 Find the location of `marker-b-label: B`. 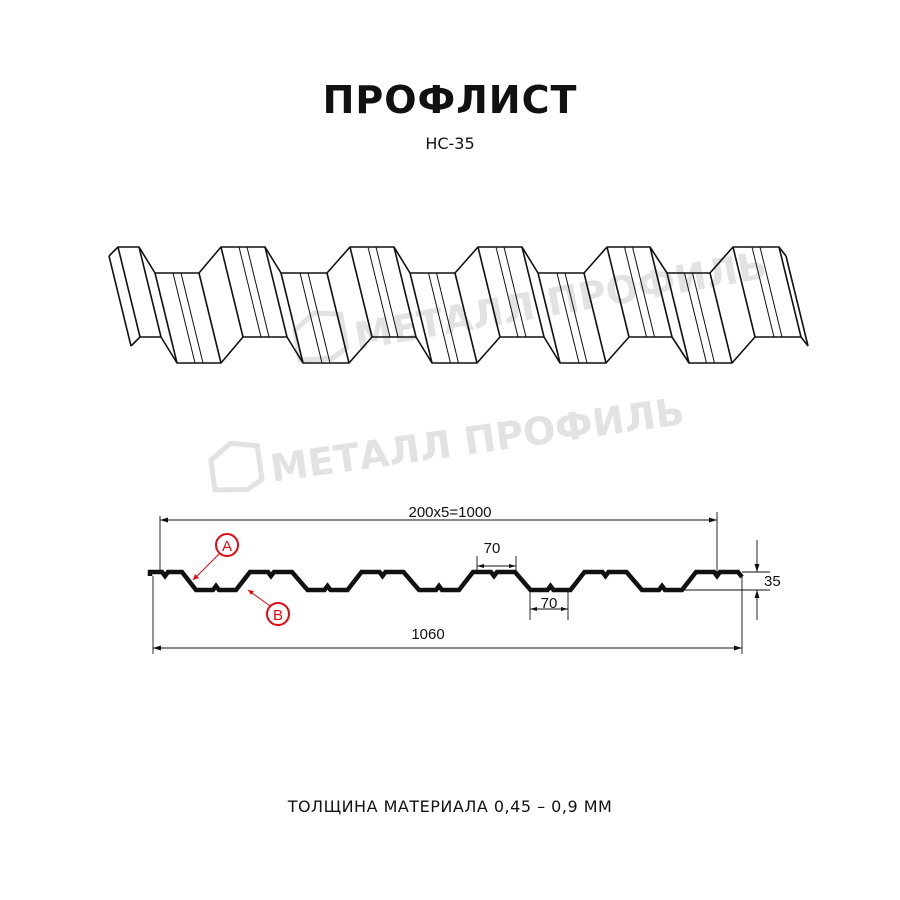

marker-b-label: B is located at coordinates (278, 615).